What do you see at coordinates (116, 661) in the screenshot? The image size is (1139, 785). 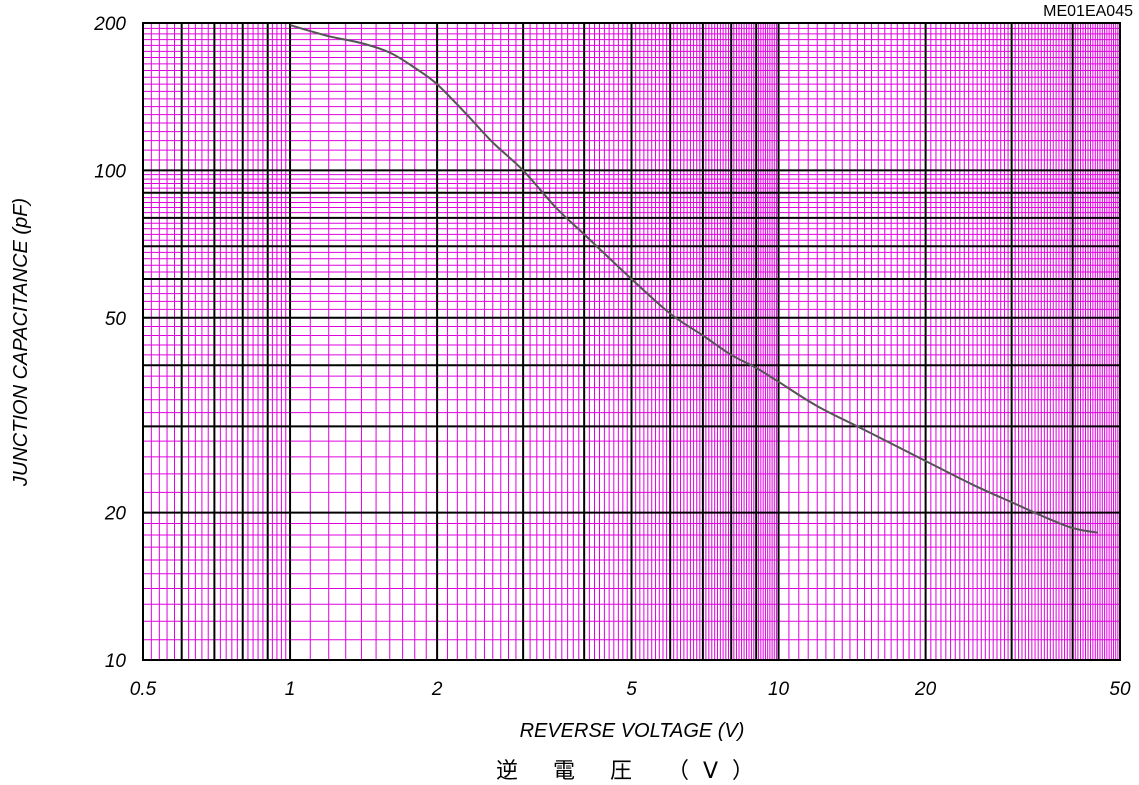 I see `y-tick-label: 10` at bounding box center [116, 661].